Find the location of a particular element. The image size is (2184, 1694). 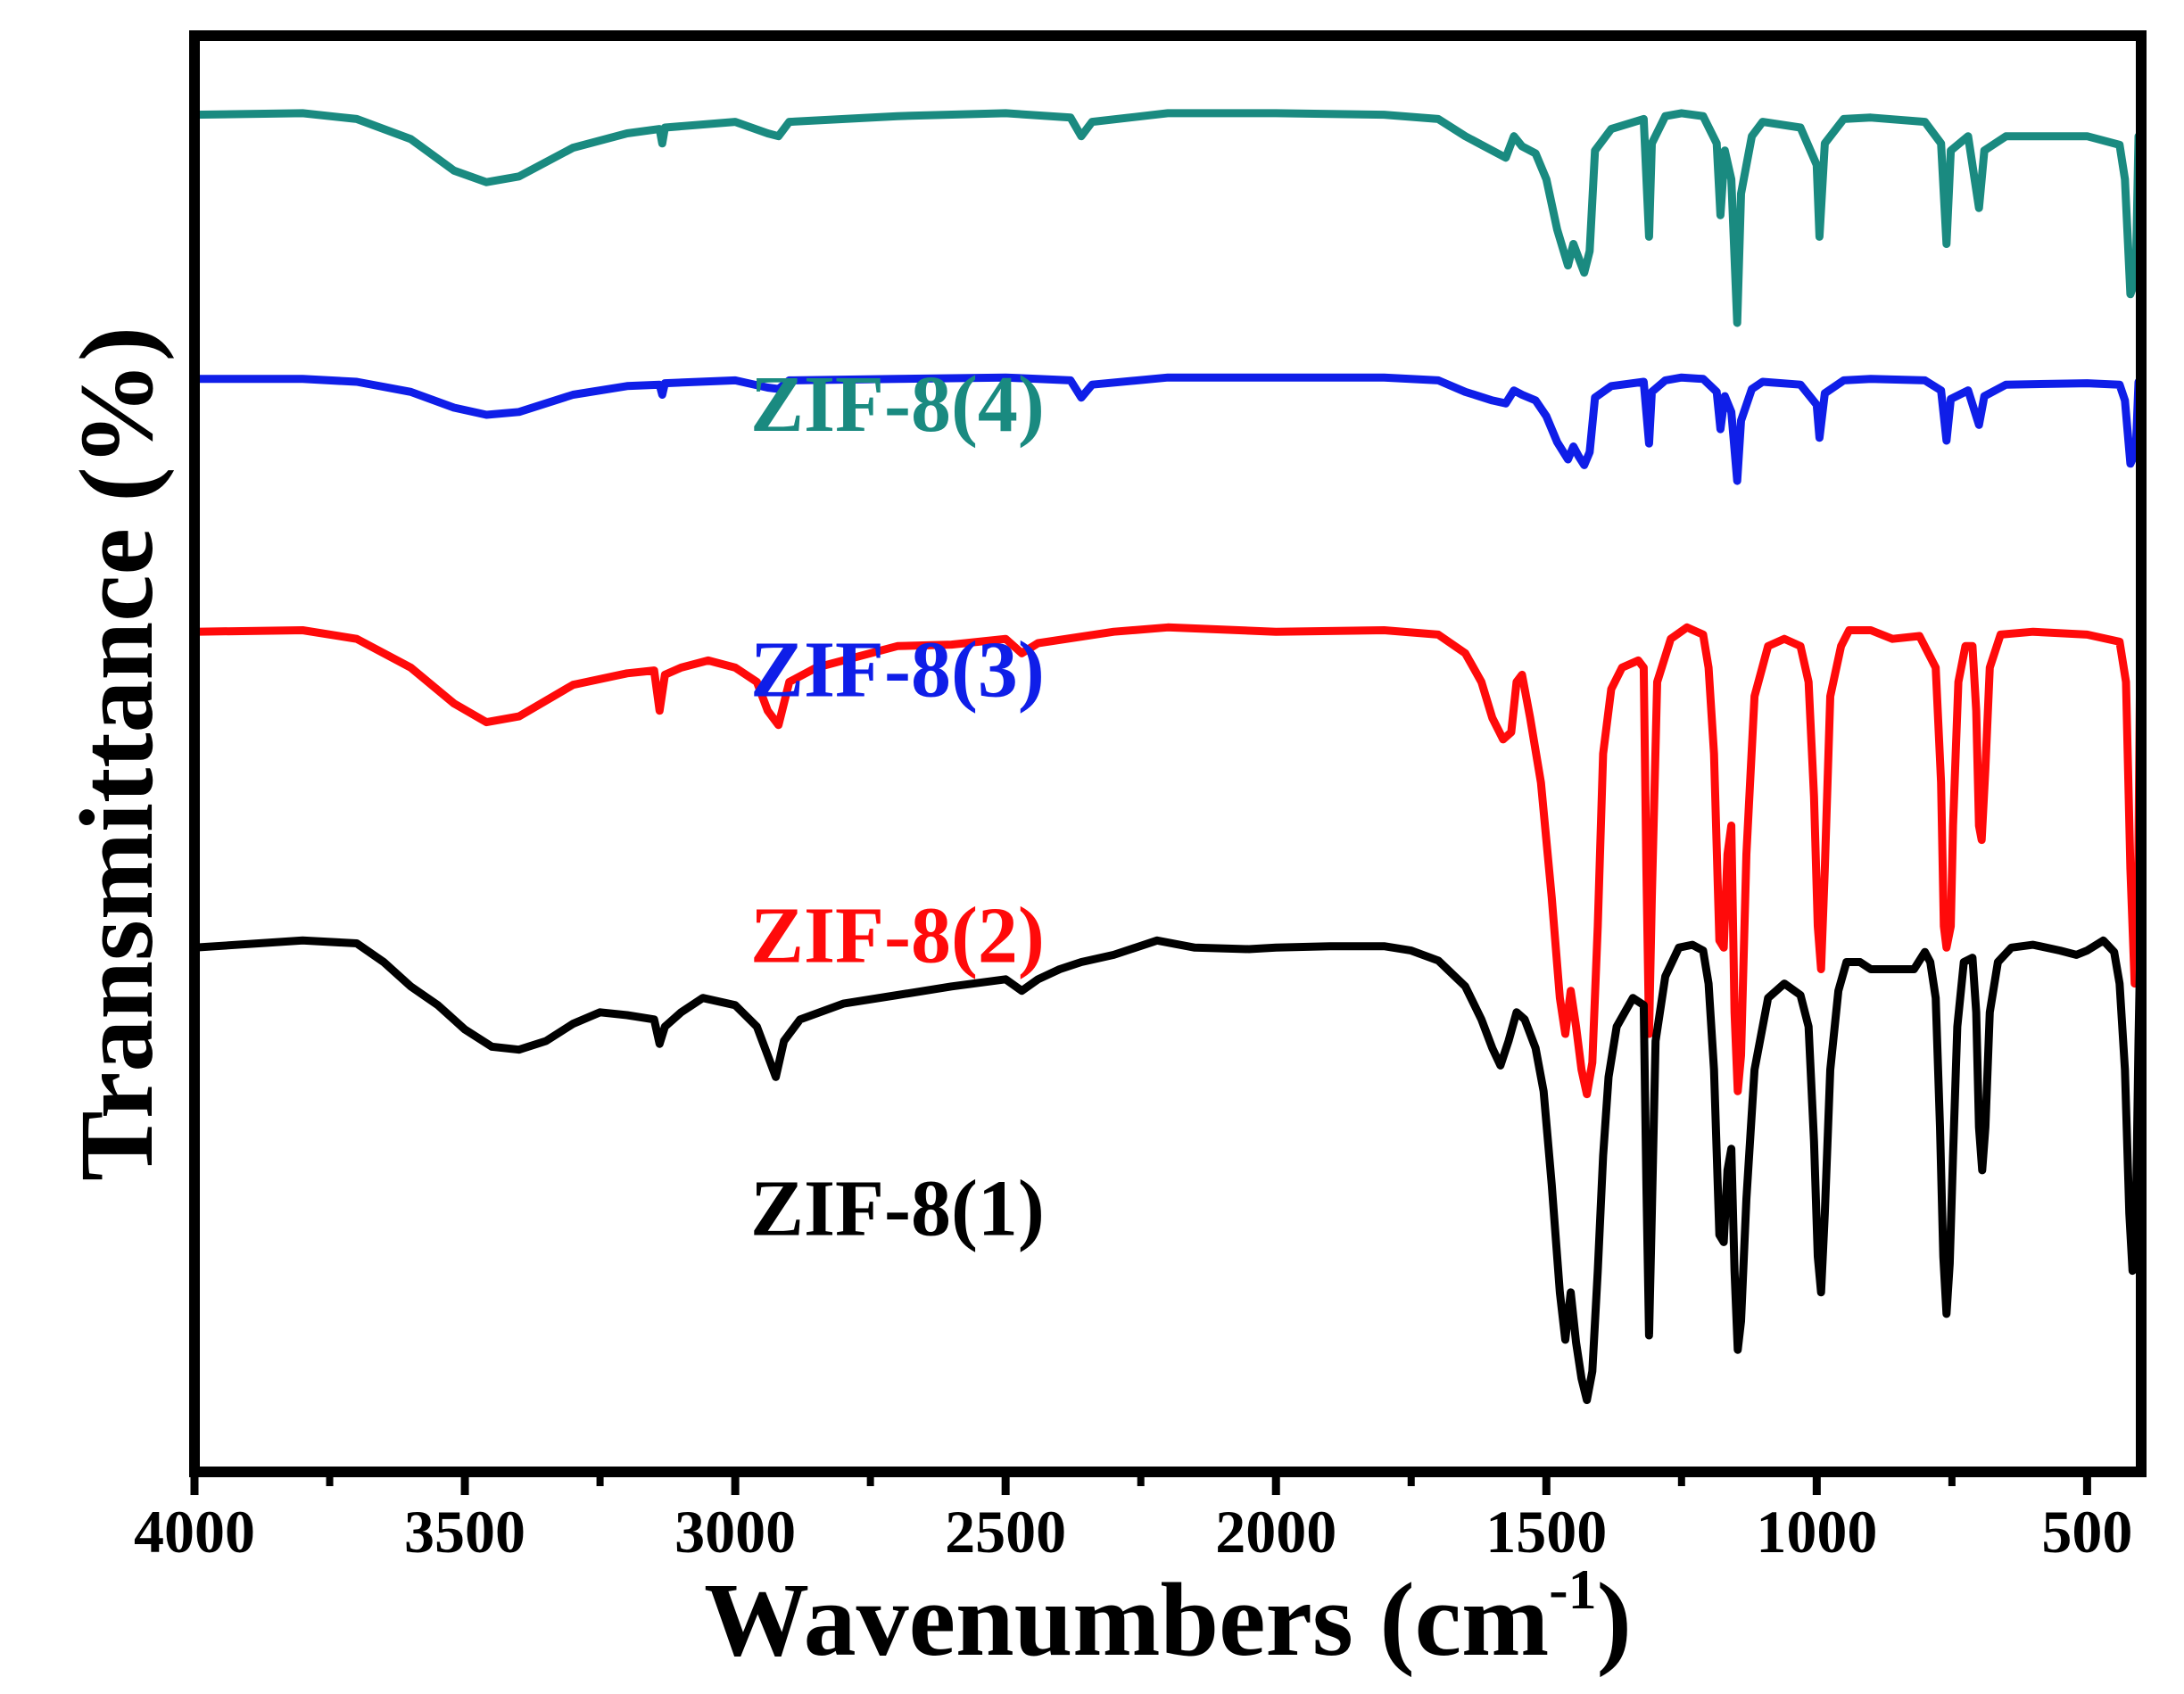

x-tick-label-4000: 4000 is located at coordinates (195, 1532).